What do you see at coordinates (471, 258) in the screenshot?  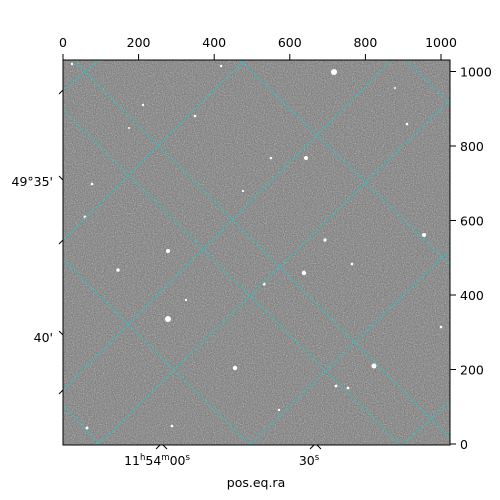 I see `right-axis: 0 200 400 600 800 1000` at bounding box center [471, 258].